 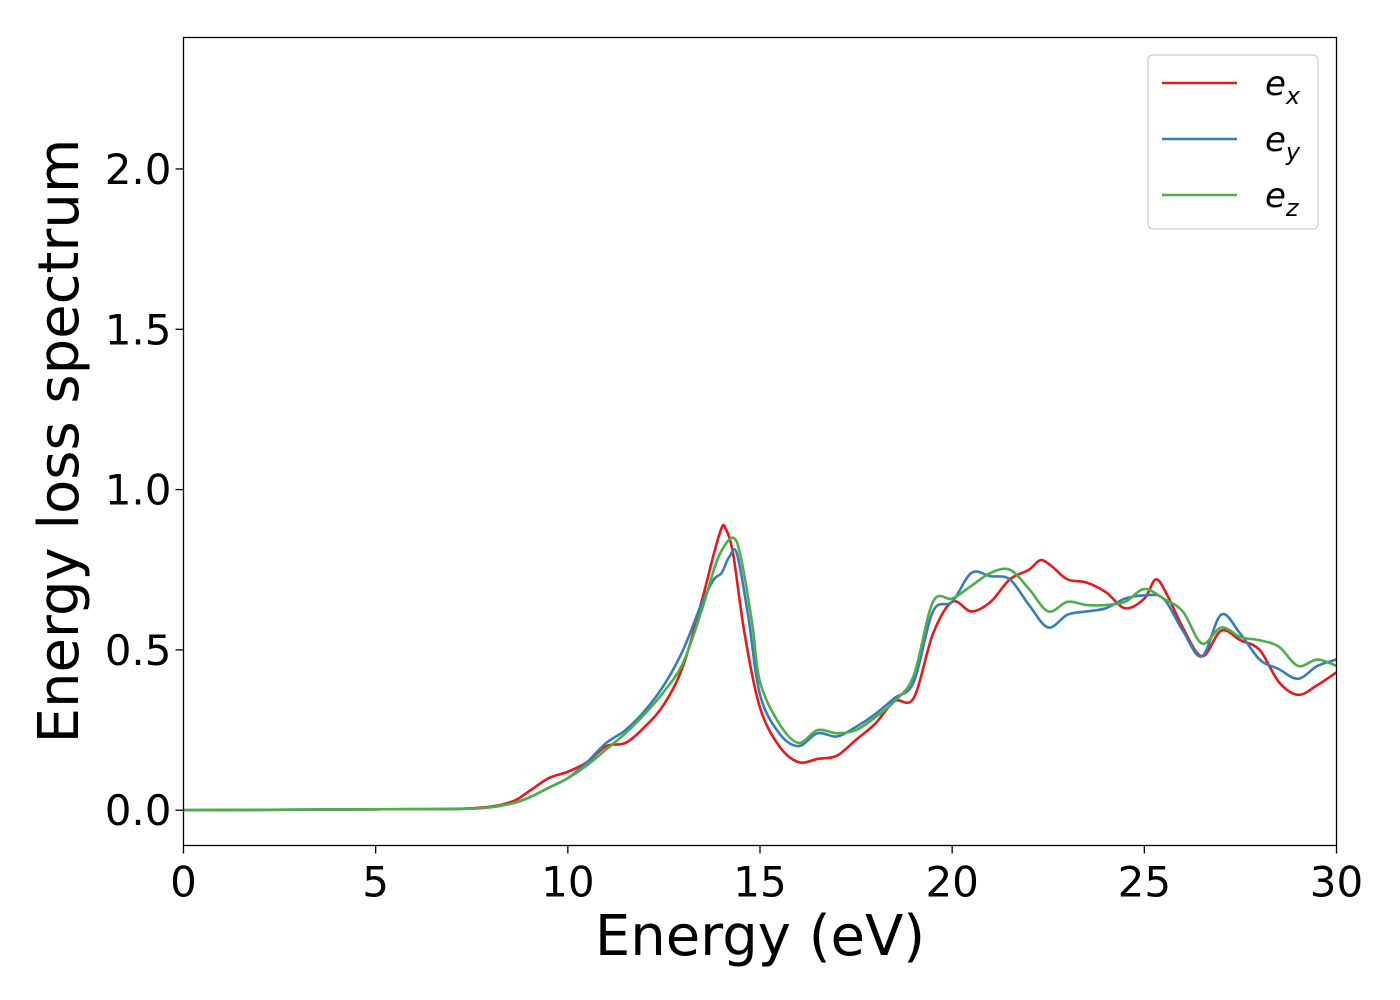 What do you see at coordinates (138, 329) in the screenshot?
I see `y-tick-label: 1.5` at bounding box center [138, 329].